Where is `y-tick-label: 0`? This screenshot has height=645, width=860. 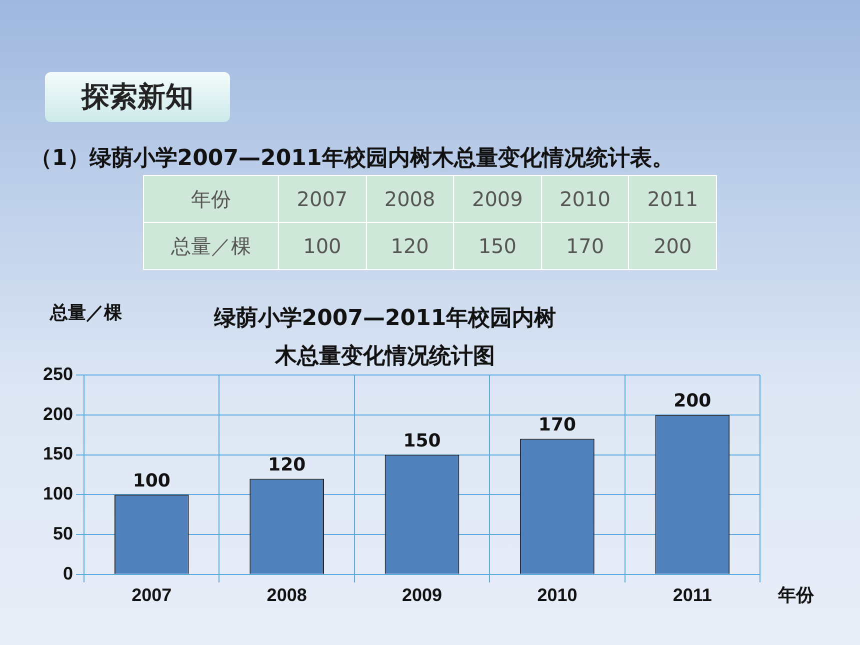
y-tick-label: 0 is located at coordinates (68, 573).